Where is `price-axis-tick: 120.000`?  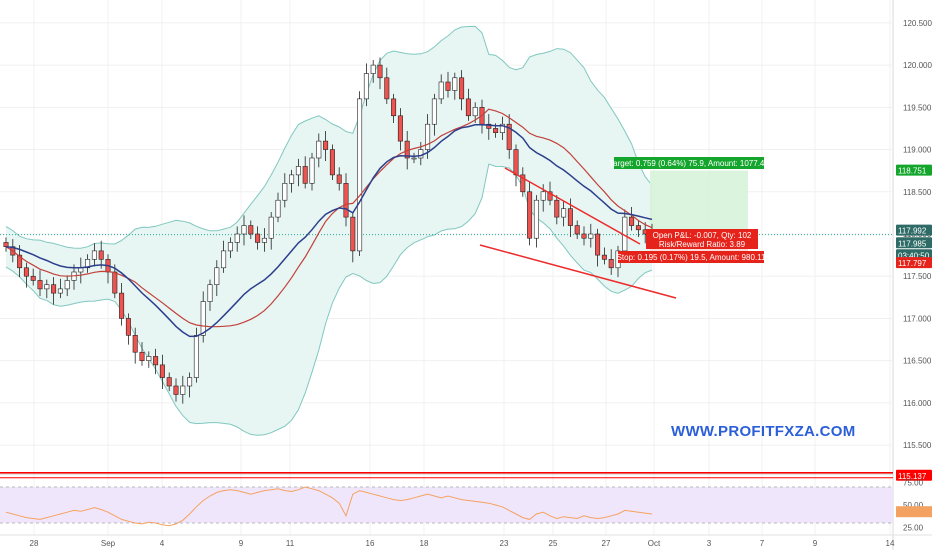 price-axis-tick: 120.000 is located at coordinates (917, 65).